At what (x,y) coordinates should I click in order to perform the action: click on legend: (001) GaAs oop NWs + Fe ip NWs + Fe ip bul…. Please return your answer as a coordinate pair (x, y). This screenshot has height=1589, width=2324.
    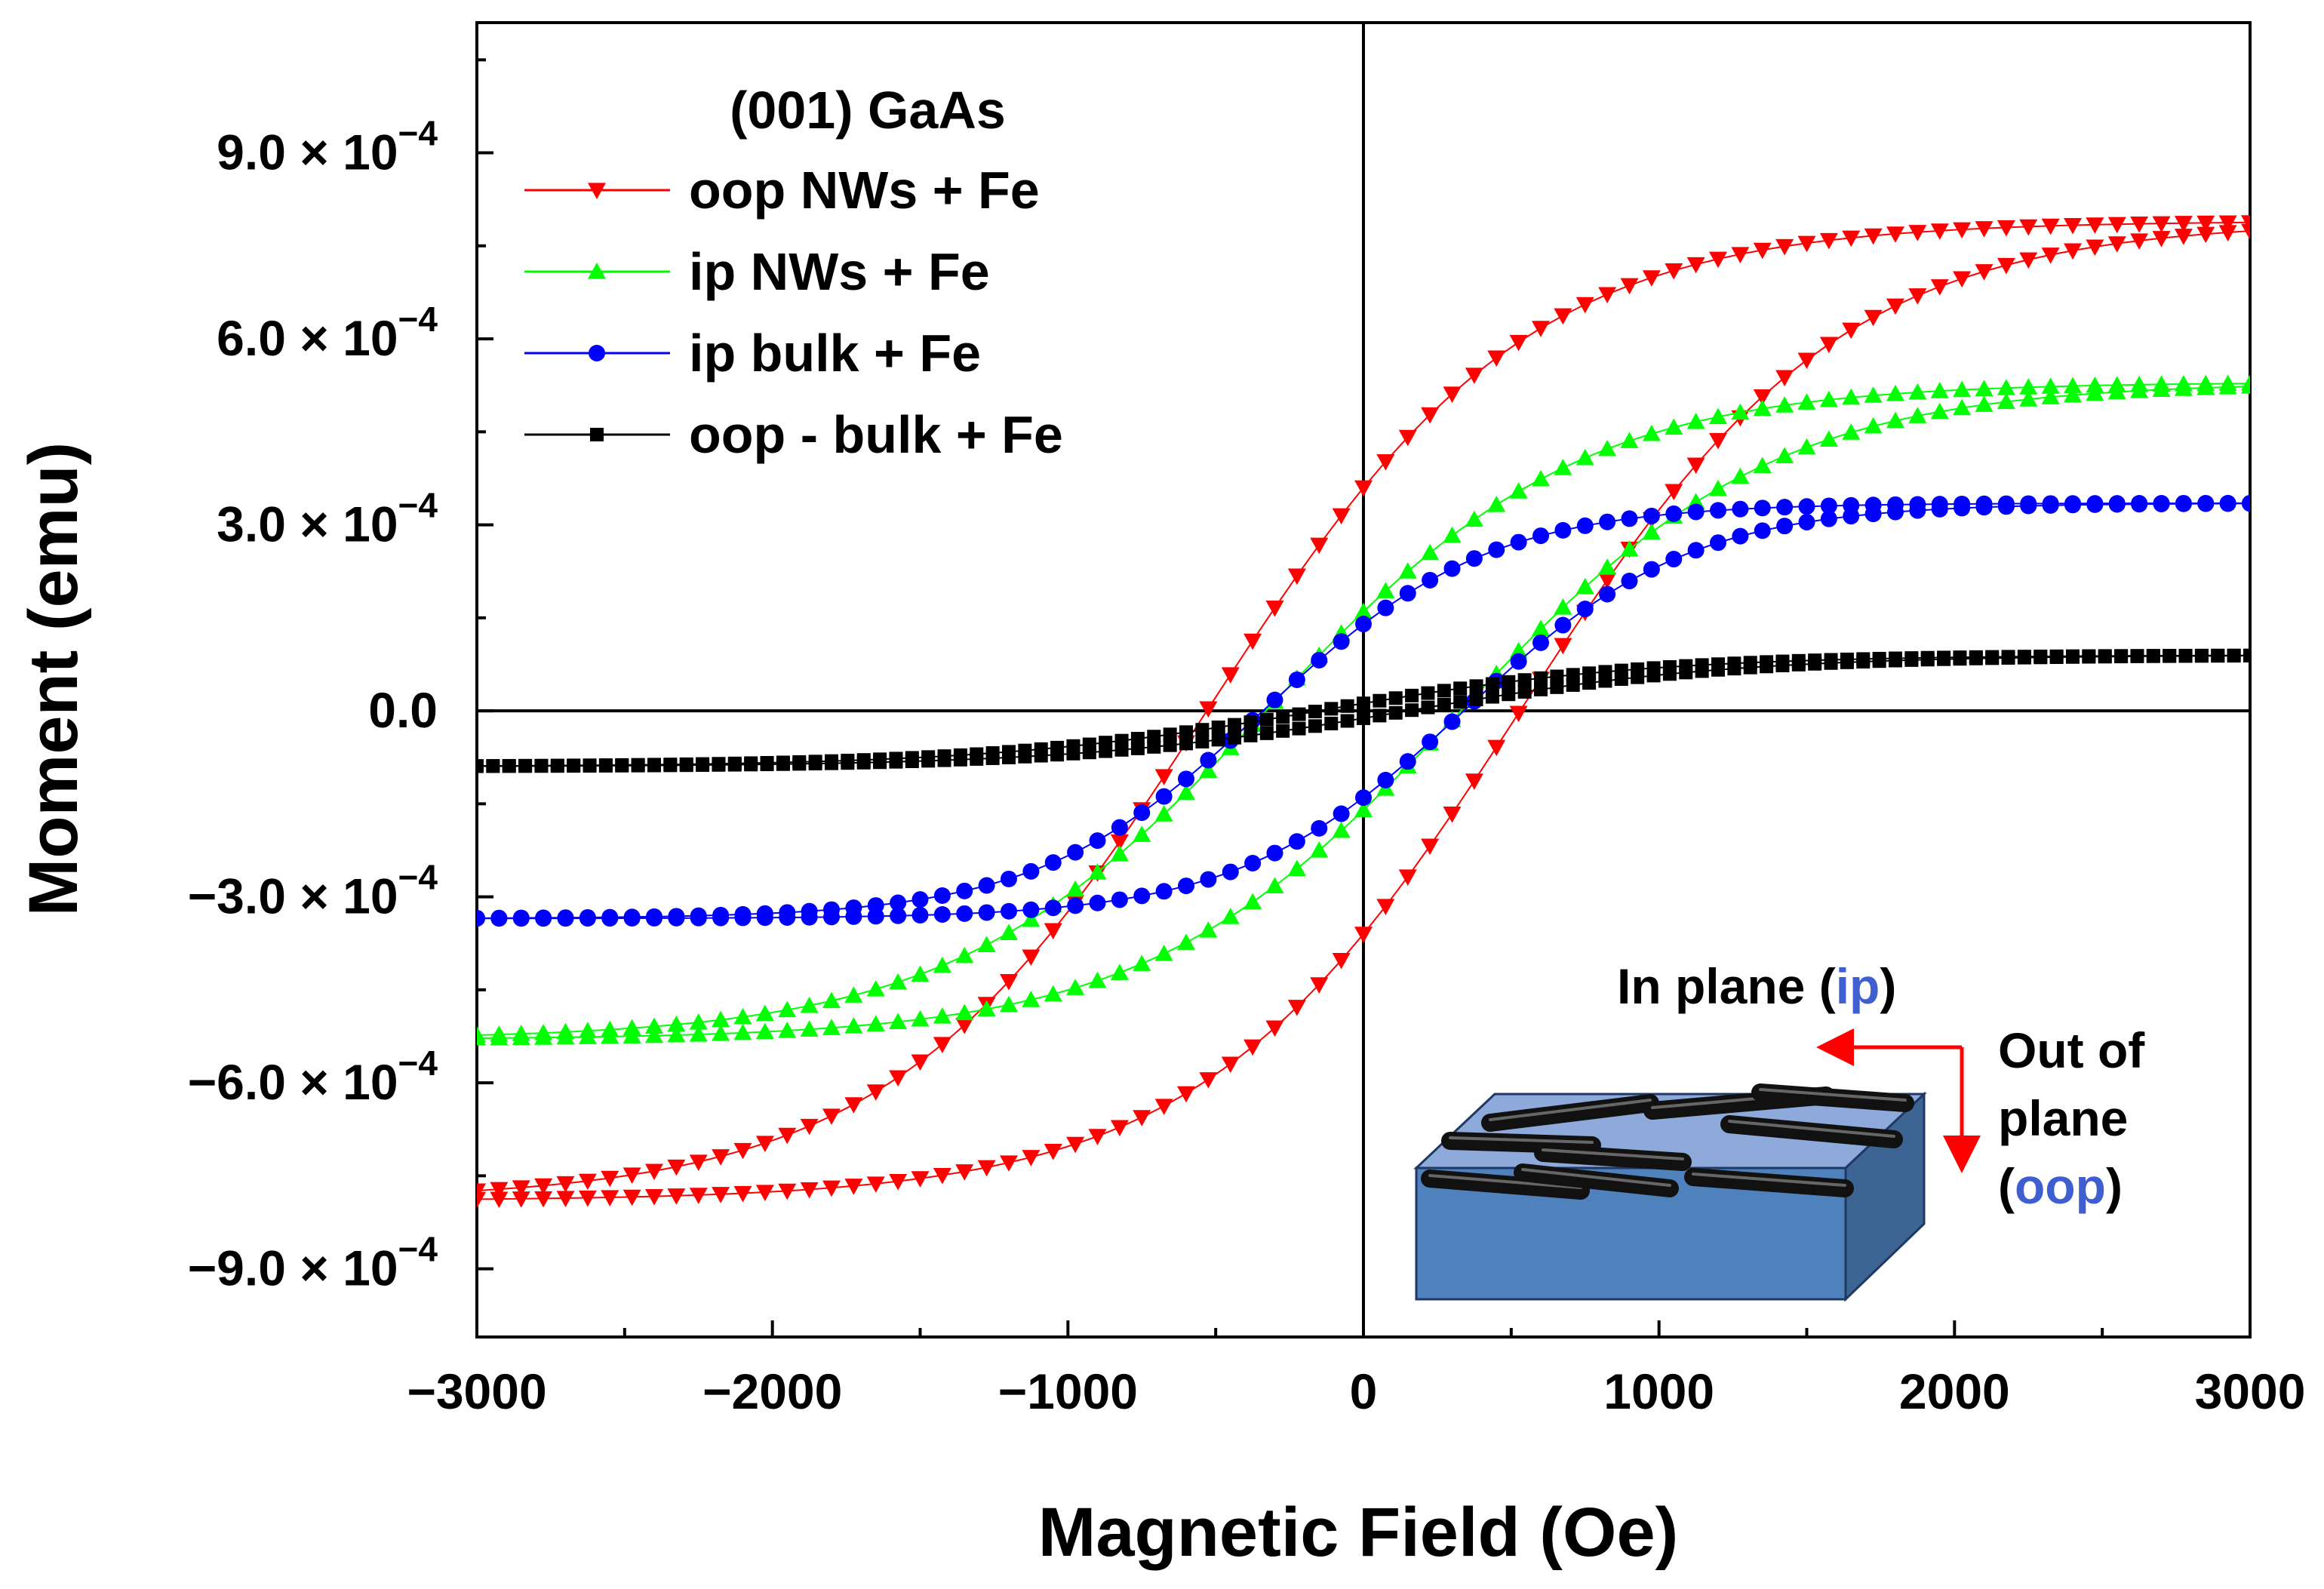
    Looking at the image, I should click on (793, 272).